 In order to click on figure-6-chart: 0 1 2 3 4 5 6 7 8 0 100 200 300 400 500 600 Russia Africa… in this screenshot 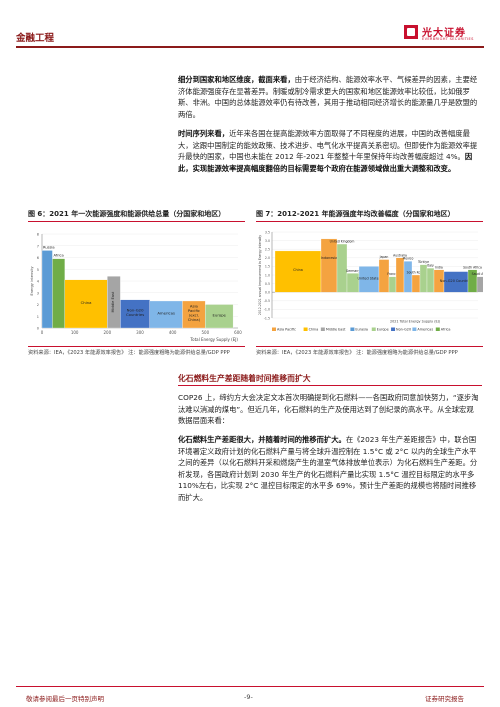, I will do `click(136, 288)`.